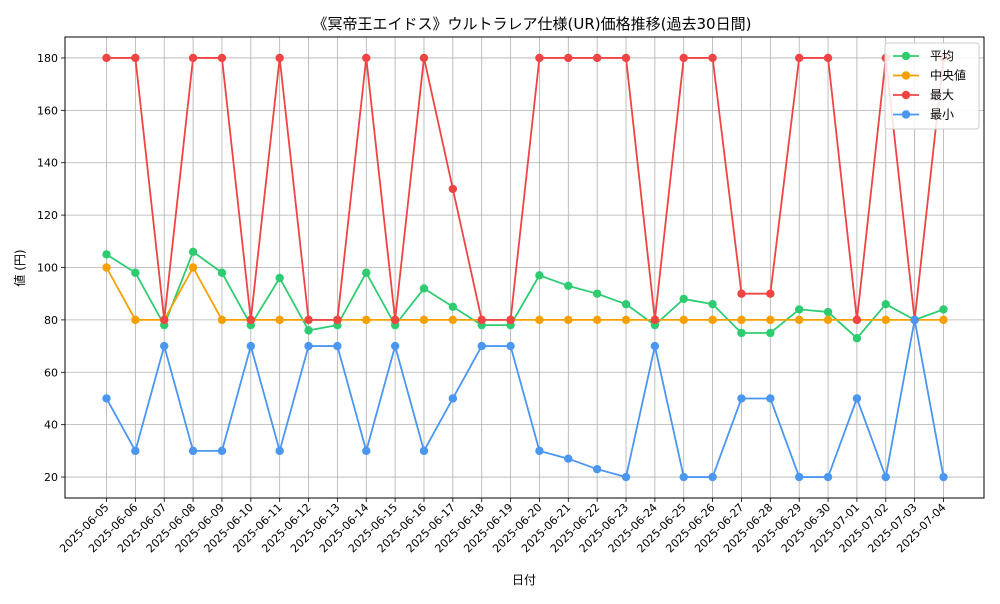  Describe the element at coordinates (932, 86) in the screenshot. I see `legend-box` at that location.